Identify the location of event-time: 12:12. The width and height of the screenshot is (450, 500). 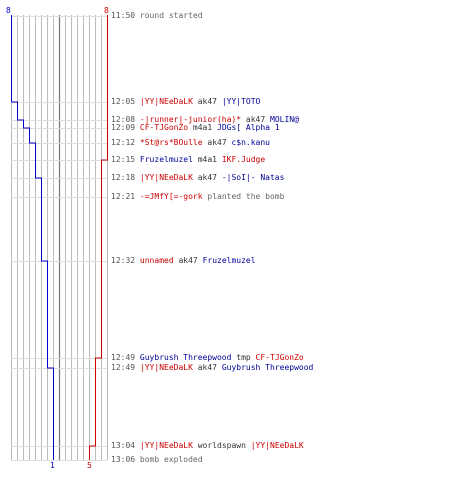
(123, 142).